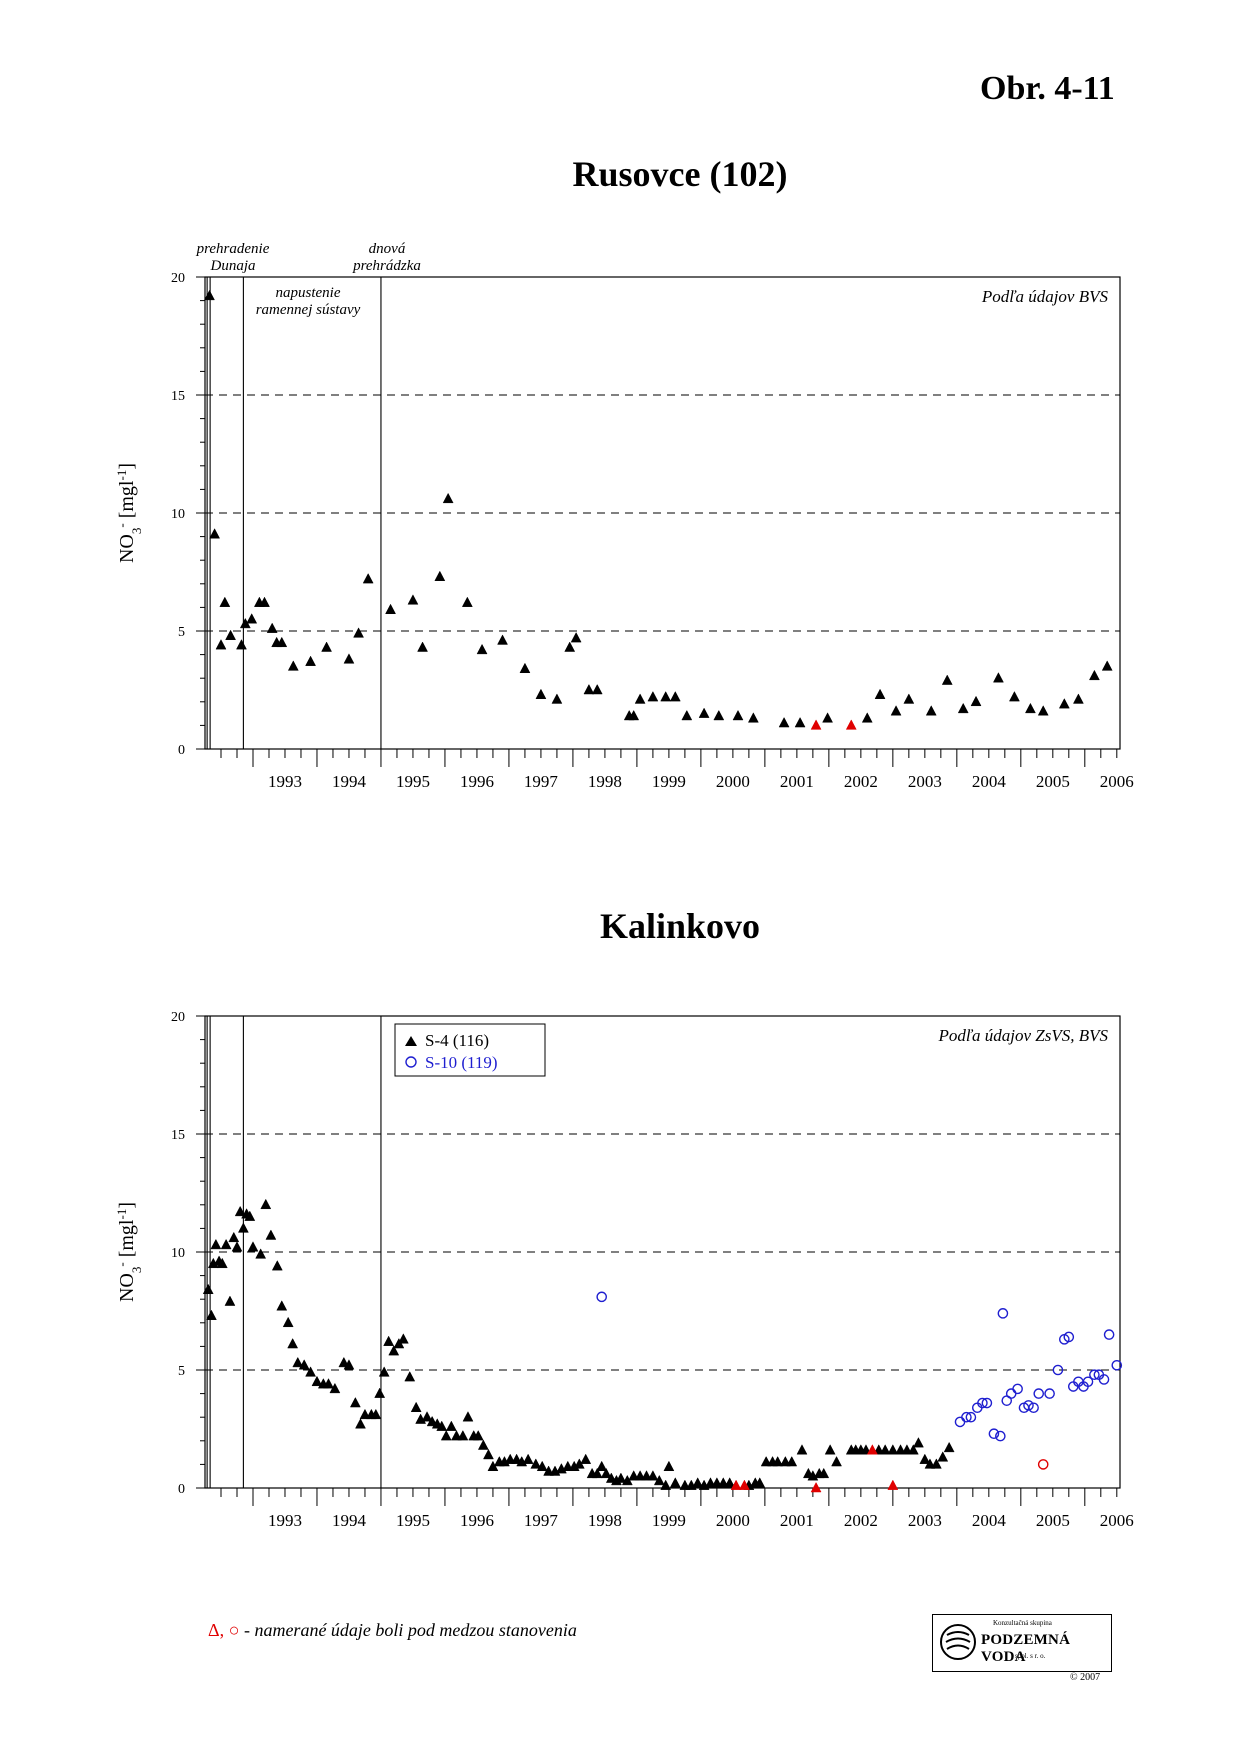 This screenshot has width=1241, height=1755. Describe the element at coordinates (989, 781) in the screenshot. I see `x-tick-label: 2004` at that location.